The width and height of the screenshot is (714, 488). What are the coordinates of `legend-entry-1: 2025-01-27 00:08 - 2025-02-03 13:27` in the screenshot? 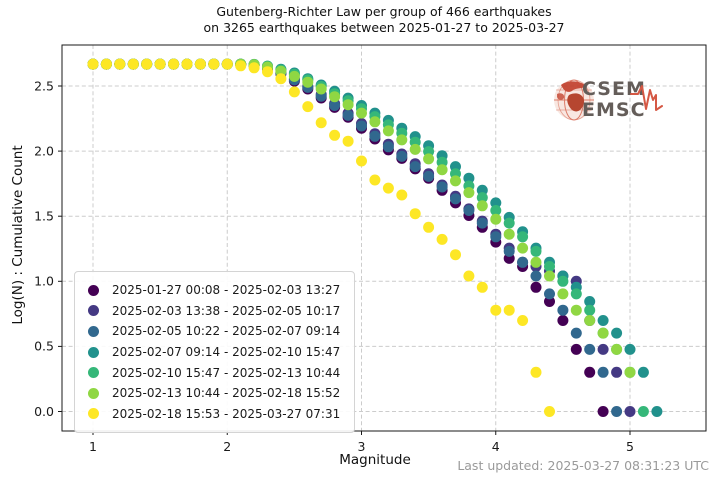 It's located at (214, 290).